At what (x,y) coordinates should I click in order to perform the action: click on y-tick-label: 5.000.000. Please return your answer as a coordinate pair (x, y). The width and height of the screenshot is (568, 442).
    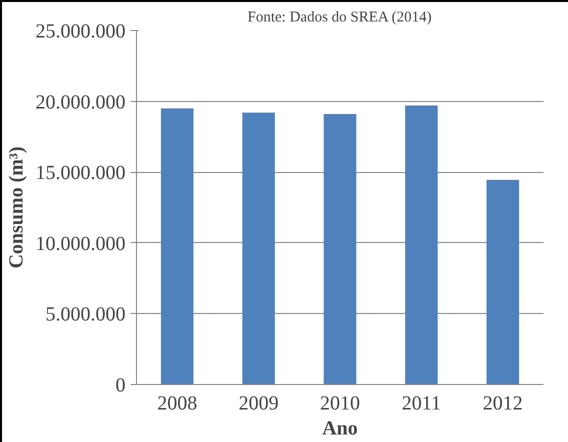
    Looking at the image, I should click on (86, 315).